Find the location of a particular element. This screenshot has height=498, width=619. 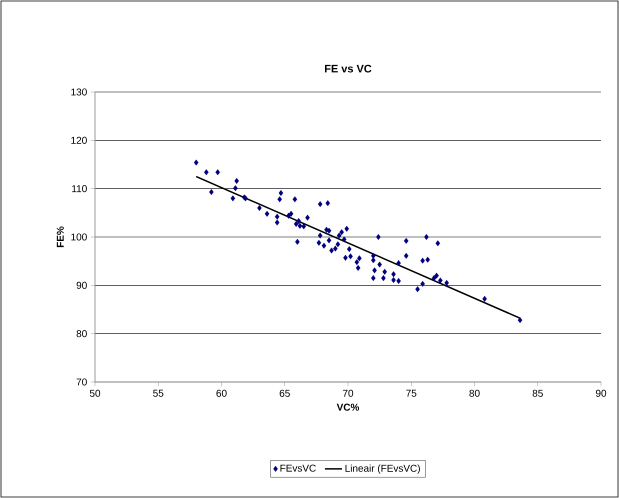

y-tick-label: 130 is located at coordinates (79, 92).